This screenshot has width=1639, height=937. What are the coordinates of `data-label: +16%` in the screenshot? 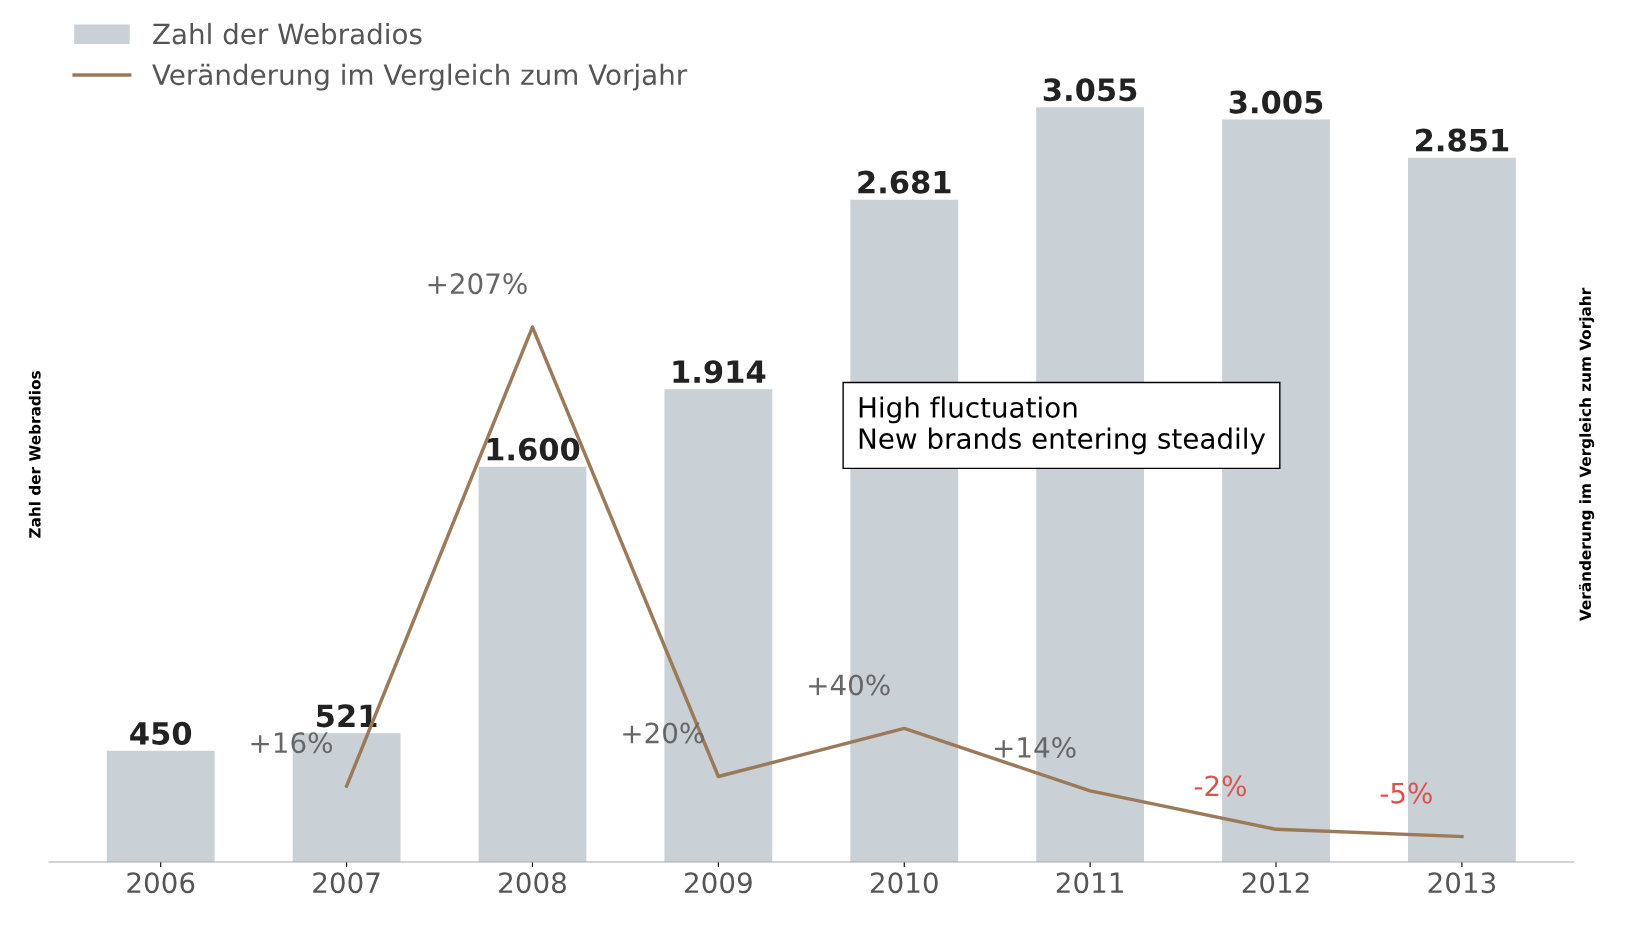 It's located at (292, 743).